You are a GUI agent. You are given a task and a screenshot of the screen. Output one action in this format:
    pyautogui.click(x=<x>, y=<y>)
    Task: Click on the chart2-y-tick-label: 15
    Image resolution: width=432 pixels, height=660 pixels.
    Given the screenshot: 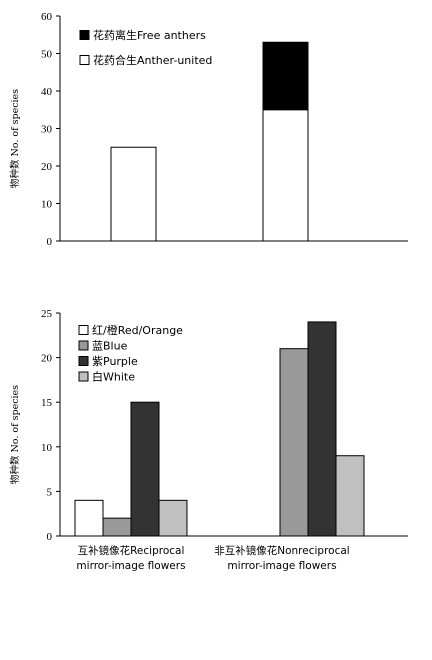 What is the action you would take?
    pyautogui.click(x=47, y=403)
    